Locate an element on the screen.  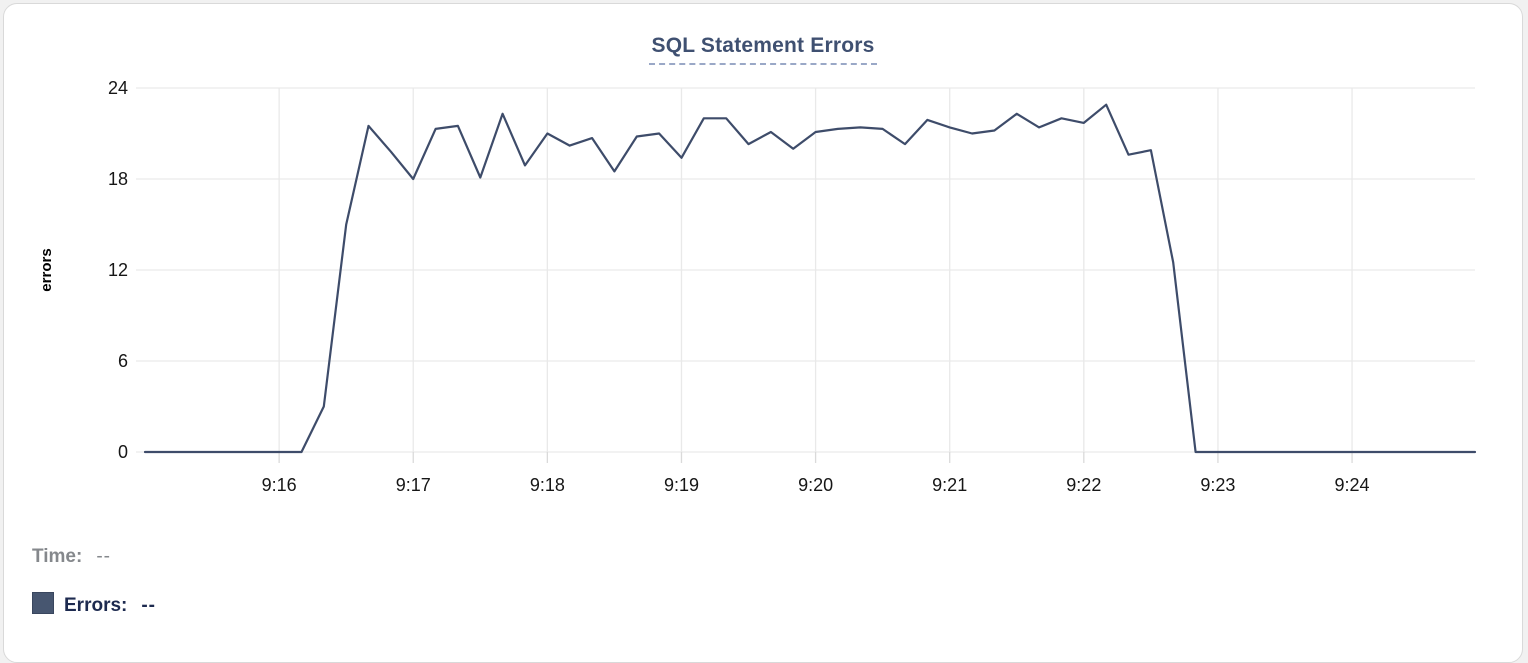
legend-time-row: Time: -- is located at coordinates (71, 557).